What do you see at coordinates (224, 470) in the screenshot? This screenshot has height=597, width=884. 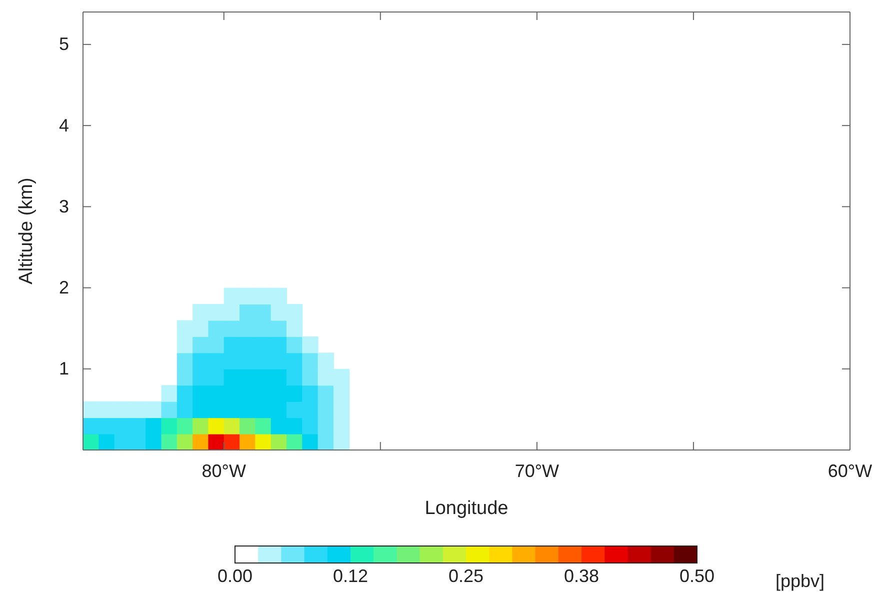 I see `x-tick-label: 80°W` at bounding box center [224, 470].